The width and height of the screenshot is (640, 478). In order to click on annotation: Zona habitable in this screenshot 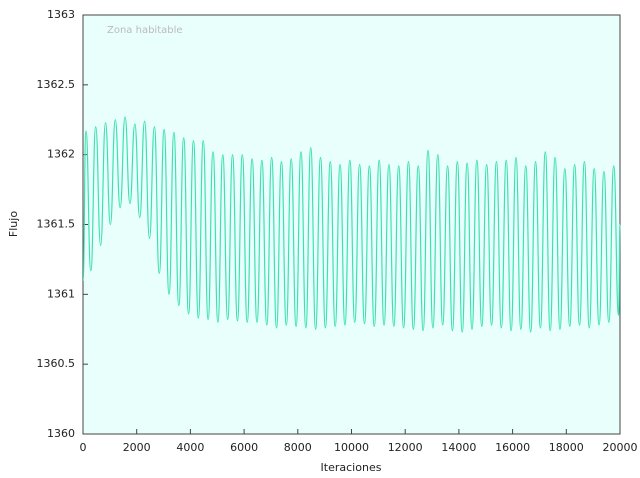, I will do `click(145, 30)`.